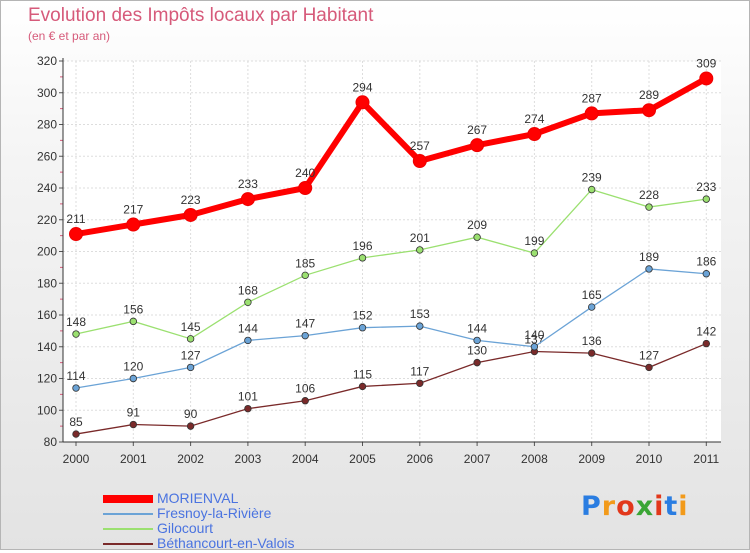  I want to click on y-tick-label: 280, so click(47, 125).